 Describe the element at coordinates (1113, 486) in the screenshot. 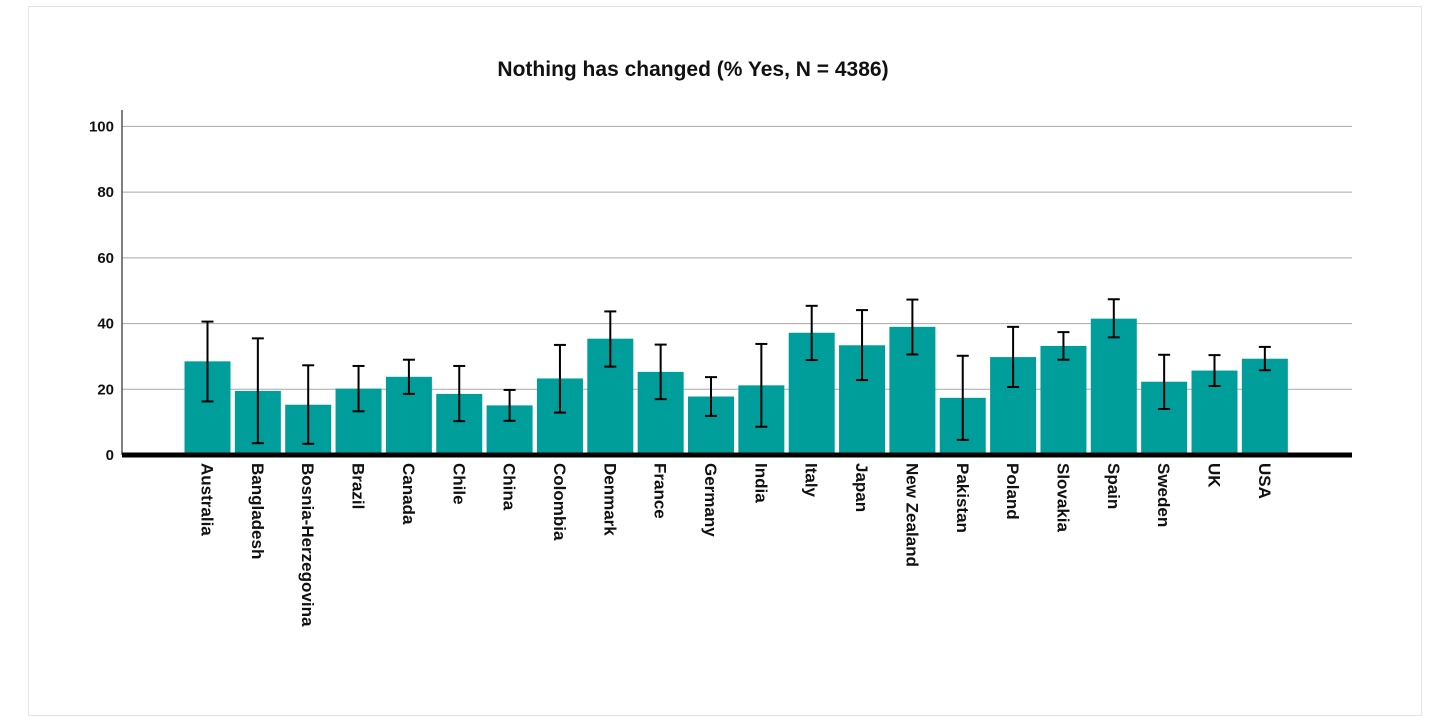

I see `x-category-label: Spain` at that location.